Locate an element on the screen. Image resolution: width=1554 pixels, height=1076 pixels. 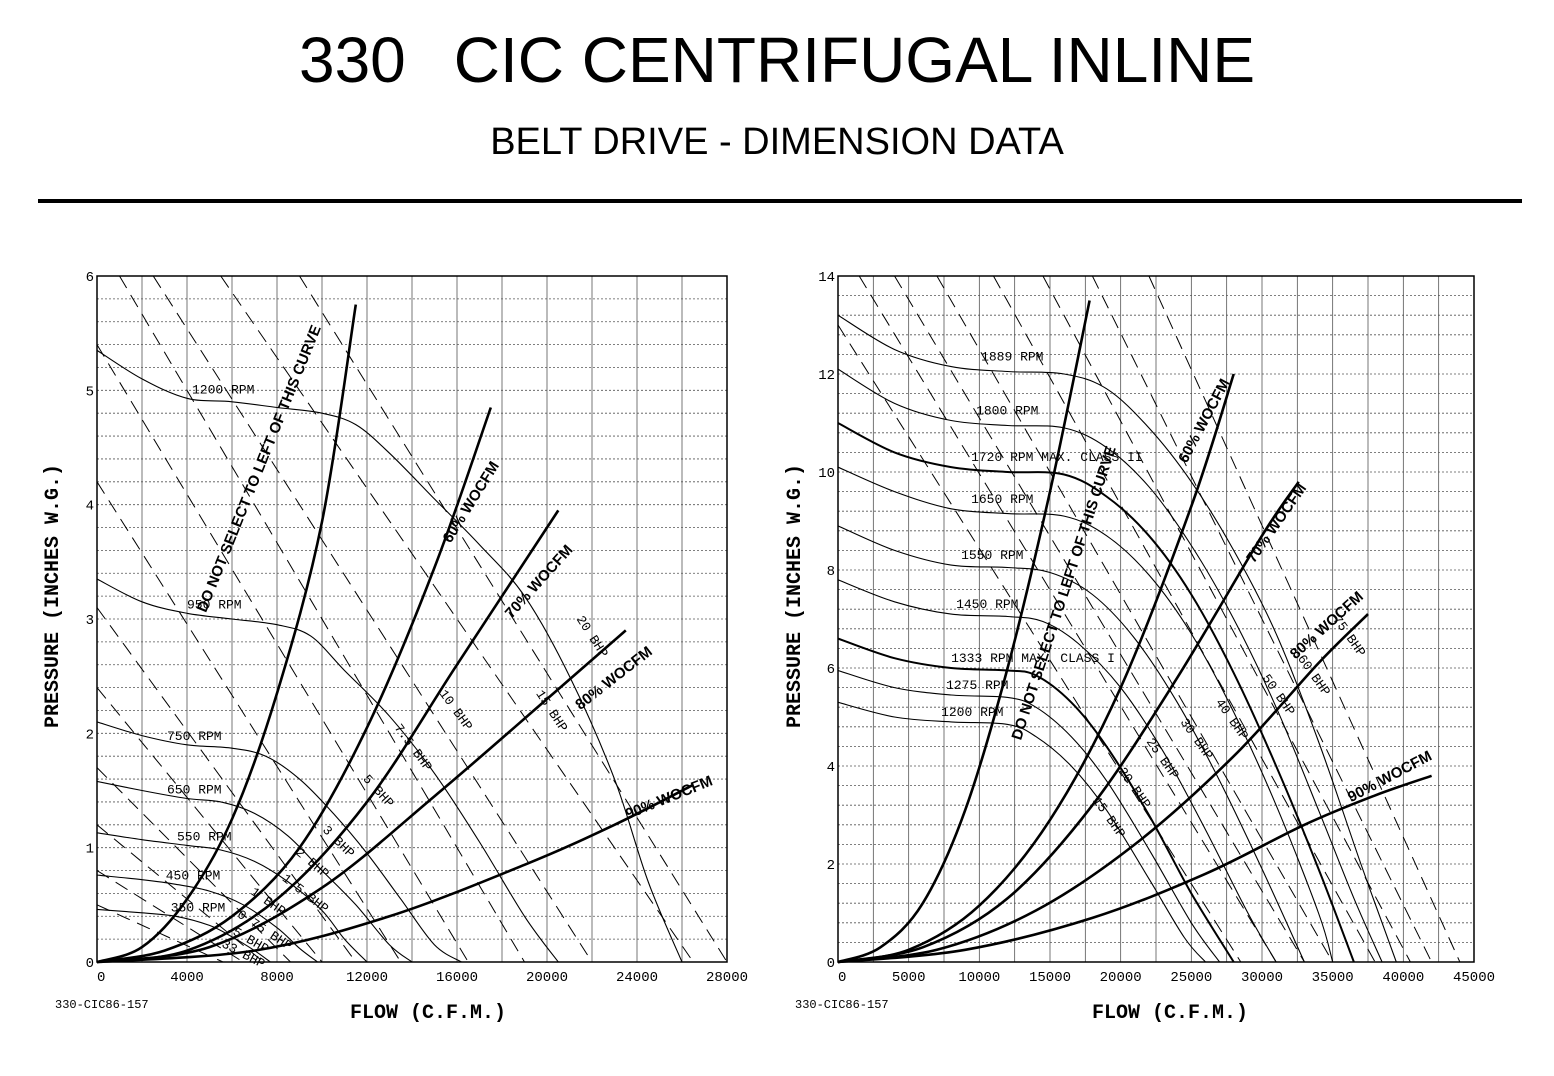
x-tick-label: 28000 is located at coordinates (727, 978).